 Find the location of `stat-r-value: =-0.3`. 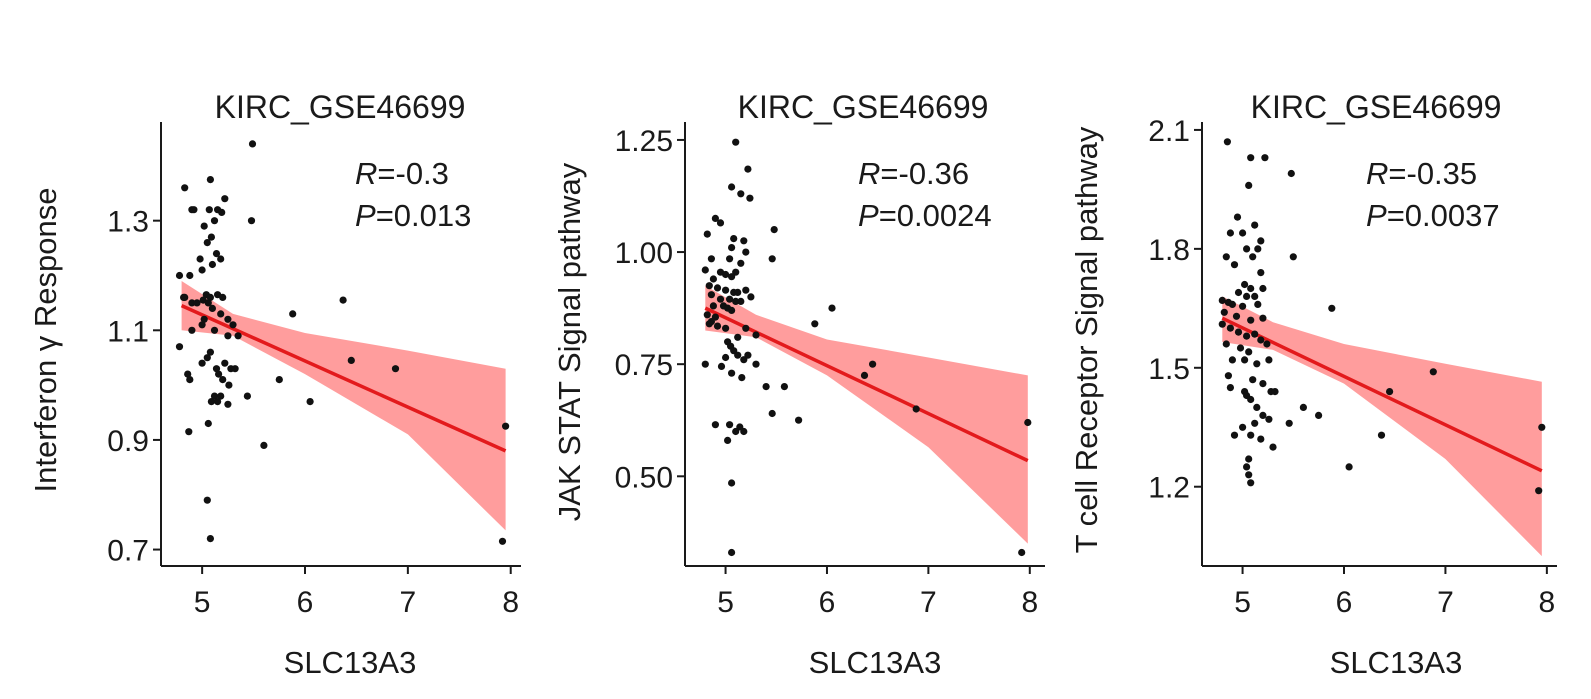

stat-r-value: =-0.3 is located at coordinates (413, 173).